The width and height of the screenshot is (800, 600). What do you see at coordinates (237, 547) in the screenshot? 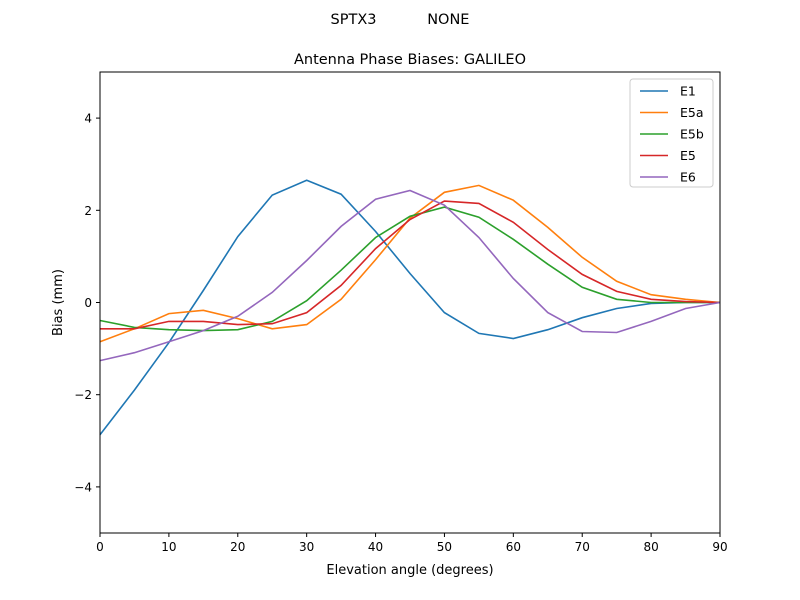
I see `x-tick-label: 20` at bounding box center [237, 547].